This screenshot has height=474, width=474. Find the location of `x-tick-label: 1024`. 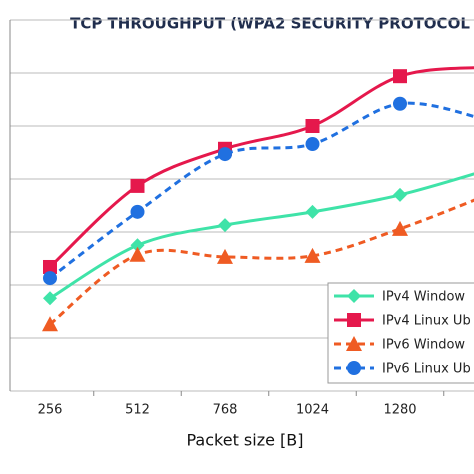

x-tick-label: 1024 is located at coordinates (312, 410).